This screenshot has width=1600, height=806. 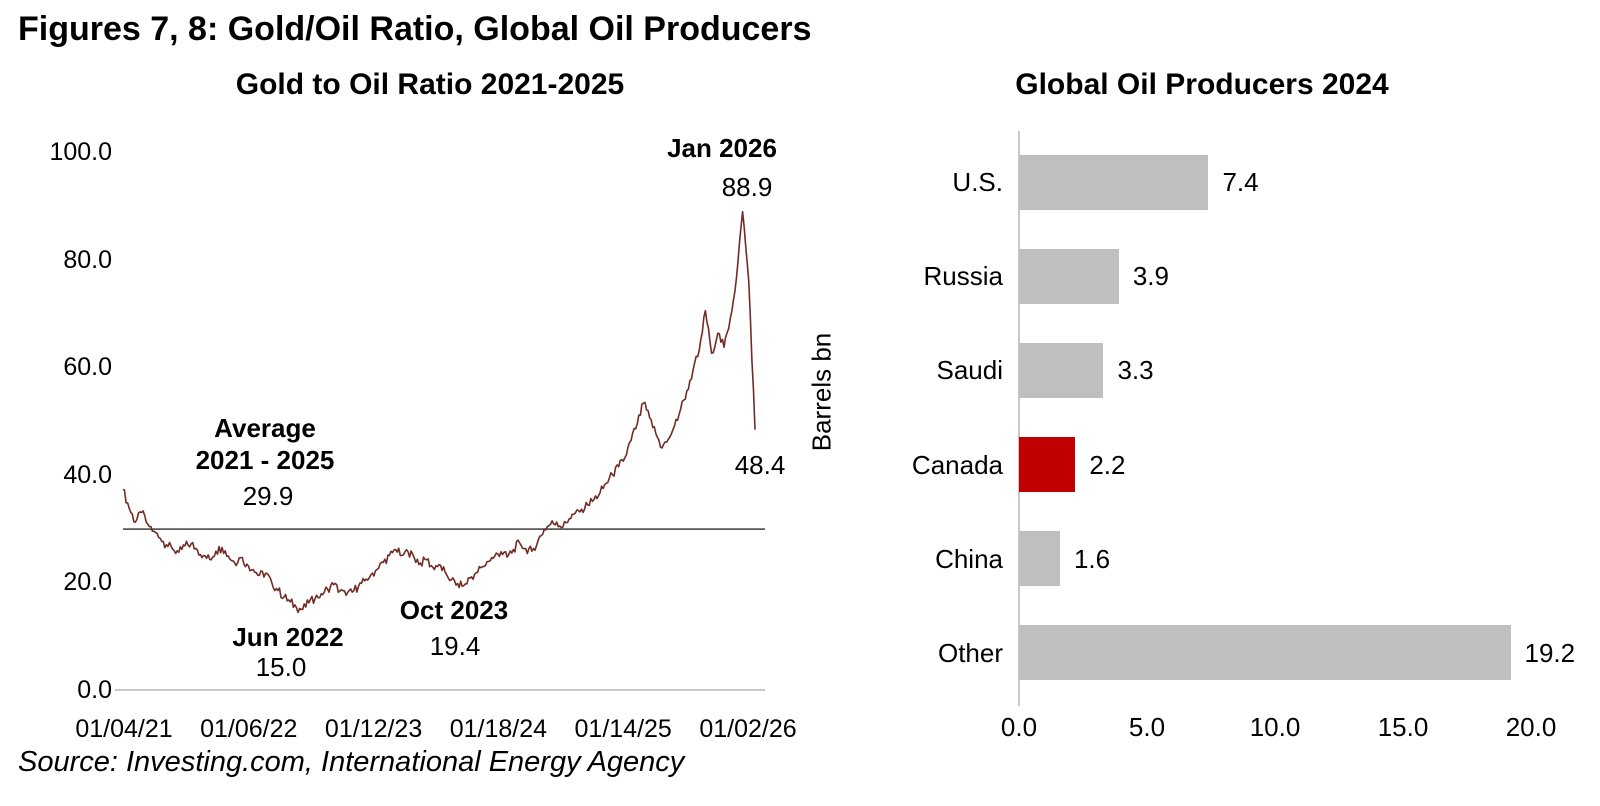 I want to click on x-axis-tick-label: 15.0, so click(x=1403, y=727).